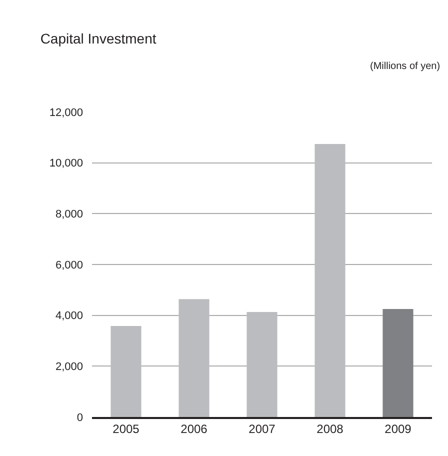 This screenshot has width=448, height=456. I want to click on y-tick-label: 6,000, so click(69, 265).